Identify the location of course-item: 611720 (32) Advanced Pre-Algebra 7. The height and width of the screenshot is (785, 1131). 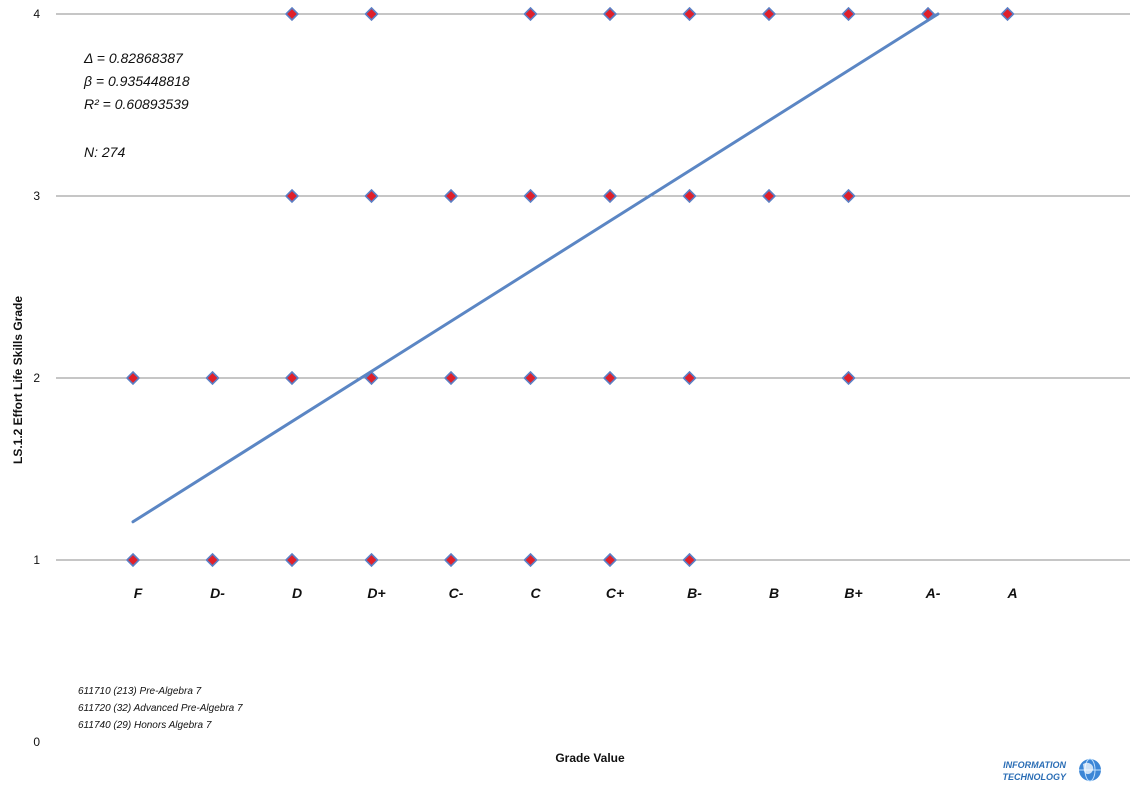
(160, 708).